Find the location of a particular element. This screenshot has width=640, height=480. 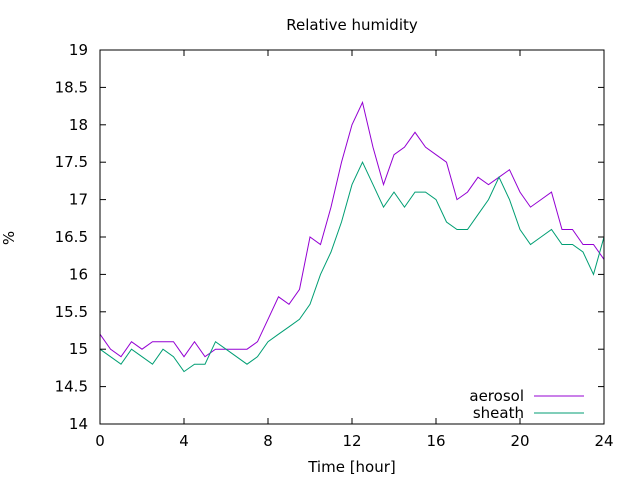

y-tick-label: 18.5 is located at coordinates (71, 87).